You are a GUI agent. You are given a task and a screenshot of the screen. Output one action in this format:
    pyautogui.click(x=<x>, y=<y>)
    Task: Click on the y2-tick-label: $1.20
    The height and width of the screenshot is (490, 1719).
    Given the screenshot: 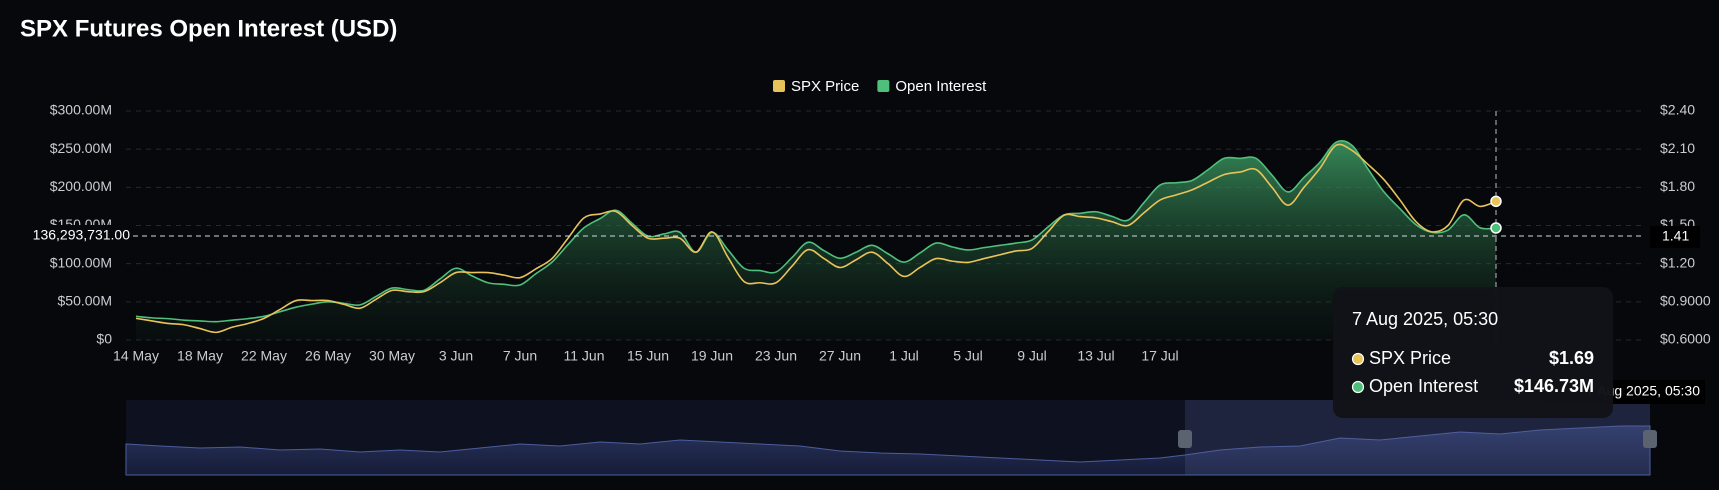 What is the action you would take?
    pyautogui.click(x=1677, y=262)
    